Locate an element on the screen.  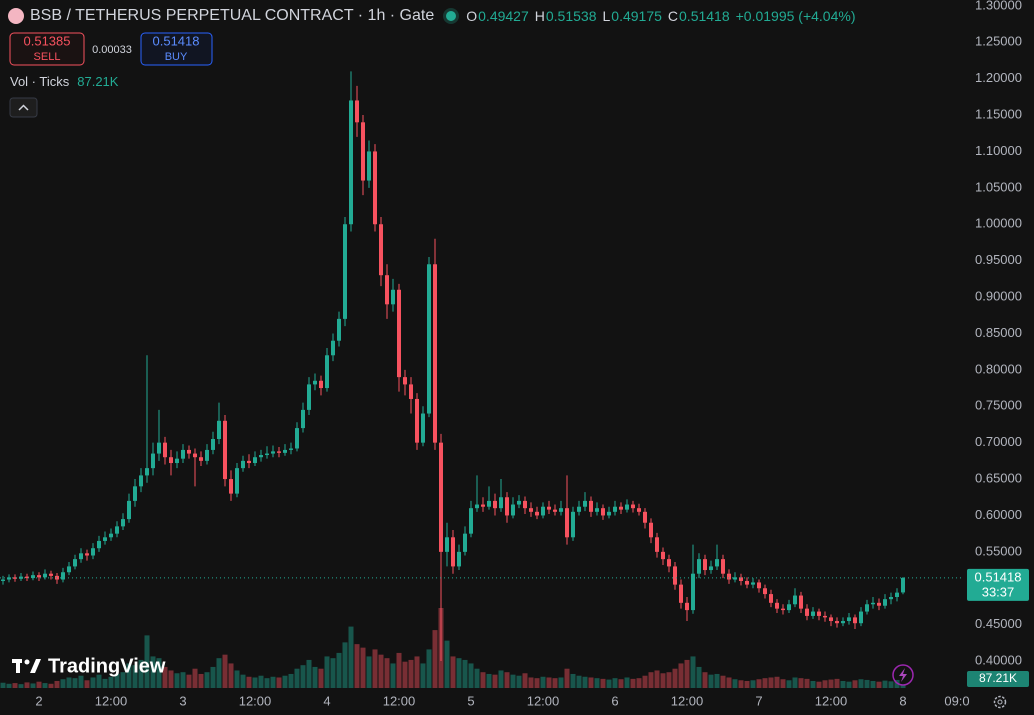
buy-label: BUY is located at coordinates (176, 57).